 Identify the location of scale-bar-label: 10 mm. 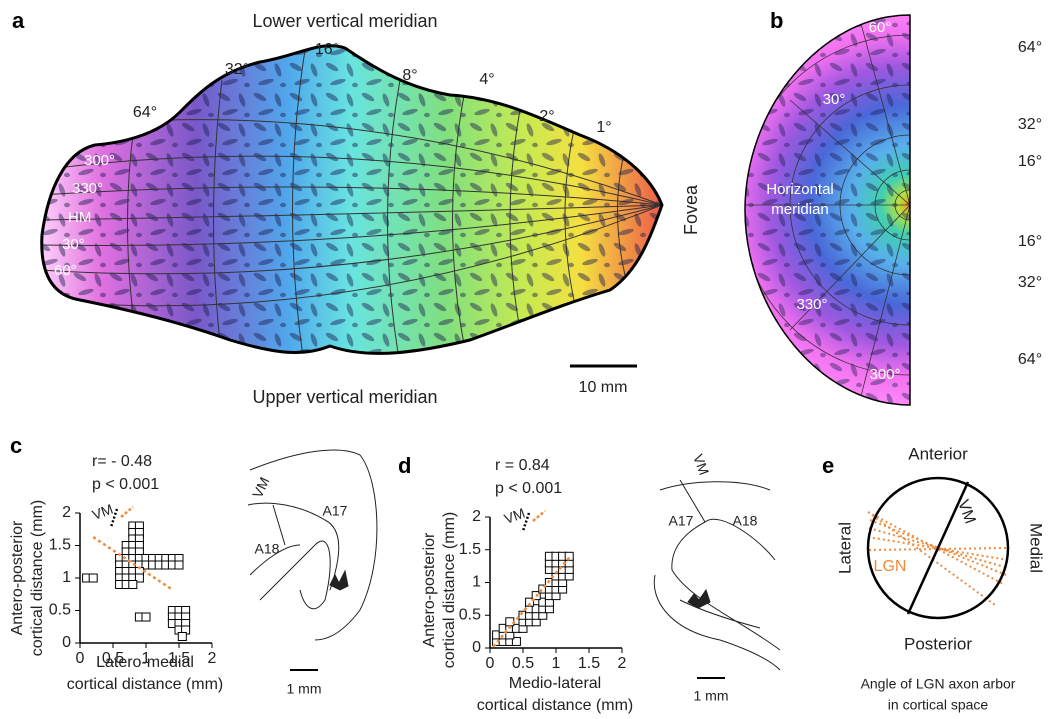
(603, 387).